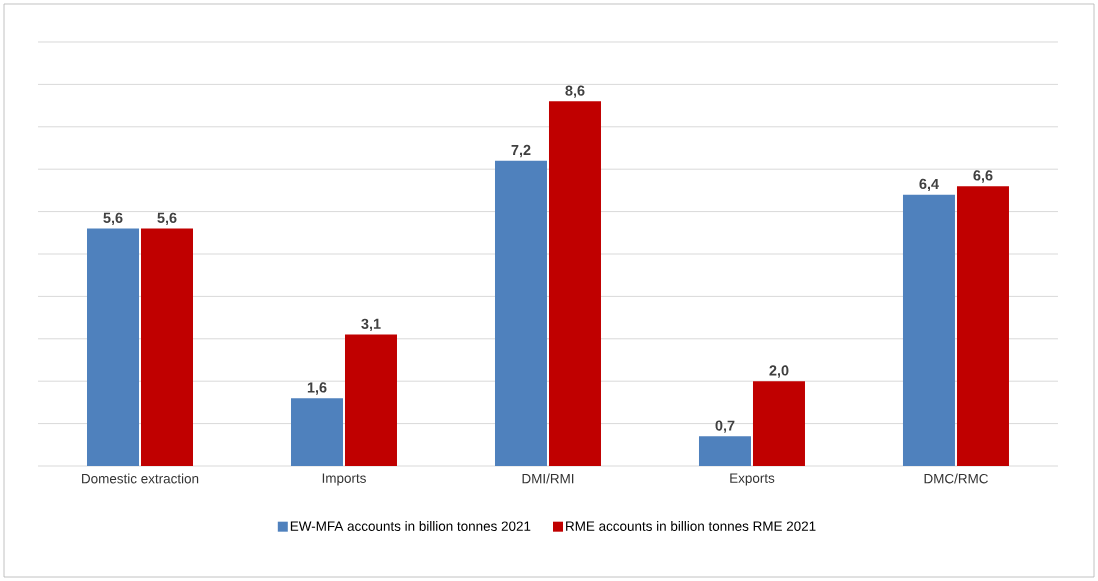 Image resolution: width=1098 pixels, height=581 pixels. Describe the element at coordinates (548, 478) in the screenshot. I see `x-tick-label: DMI/RMI` at that location.